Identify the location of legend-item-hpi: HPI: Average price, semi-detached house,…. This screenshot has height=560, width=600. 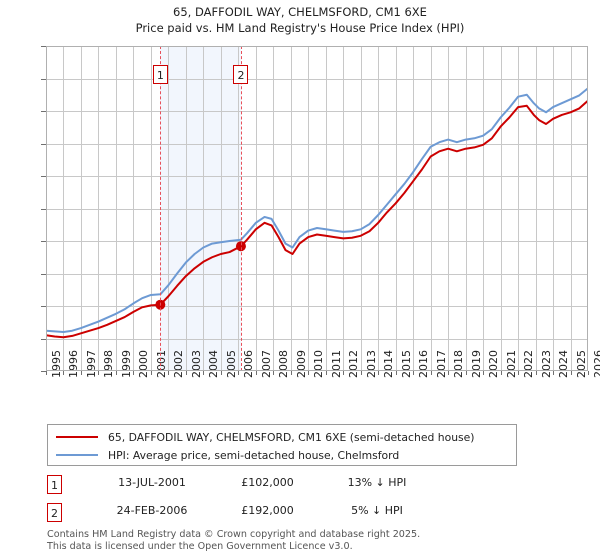
(227, 455).